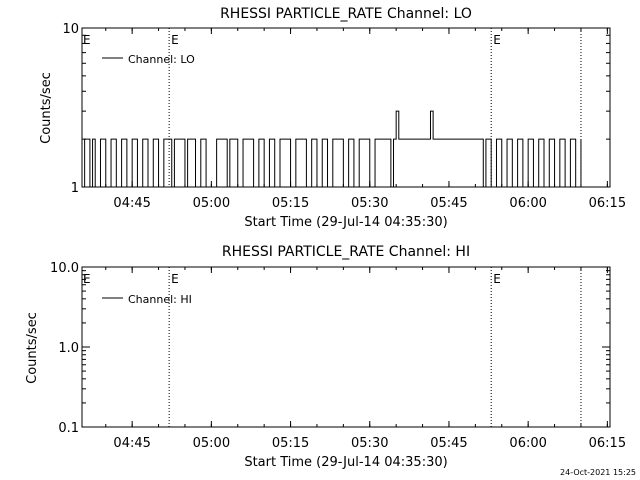  Describe the element at coordinates (70, 29) in the screenshot. I see `y-tick-label: 10` at that location.